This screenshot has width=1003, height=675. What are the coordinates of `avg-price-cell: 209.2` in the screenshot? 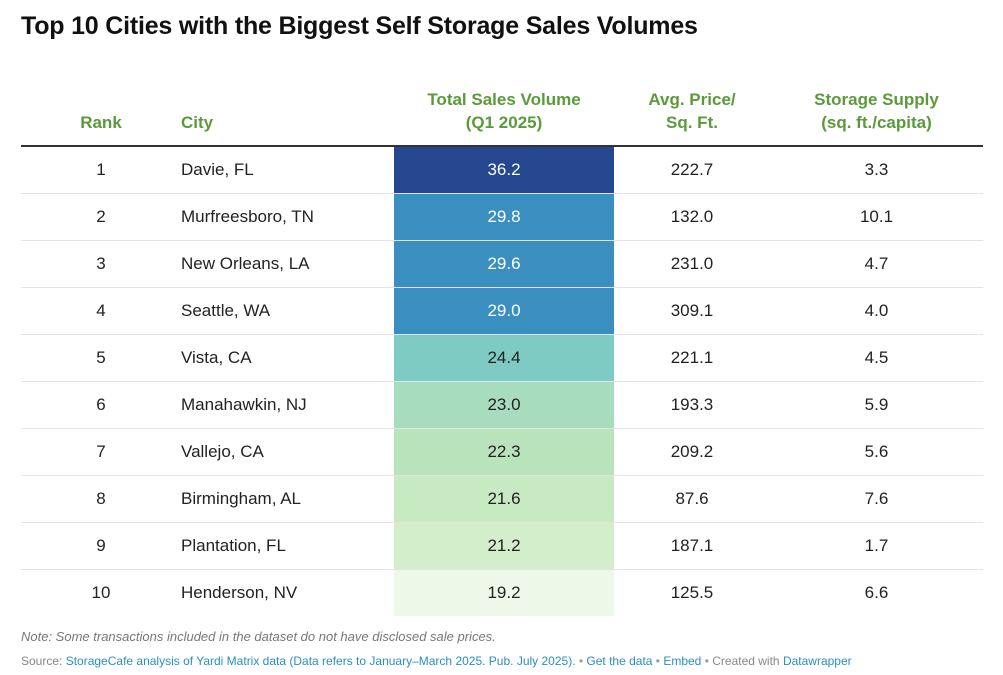 It's located at (692, 452).